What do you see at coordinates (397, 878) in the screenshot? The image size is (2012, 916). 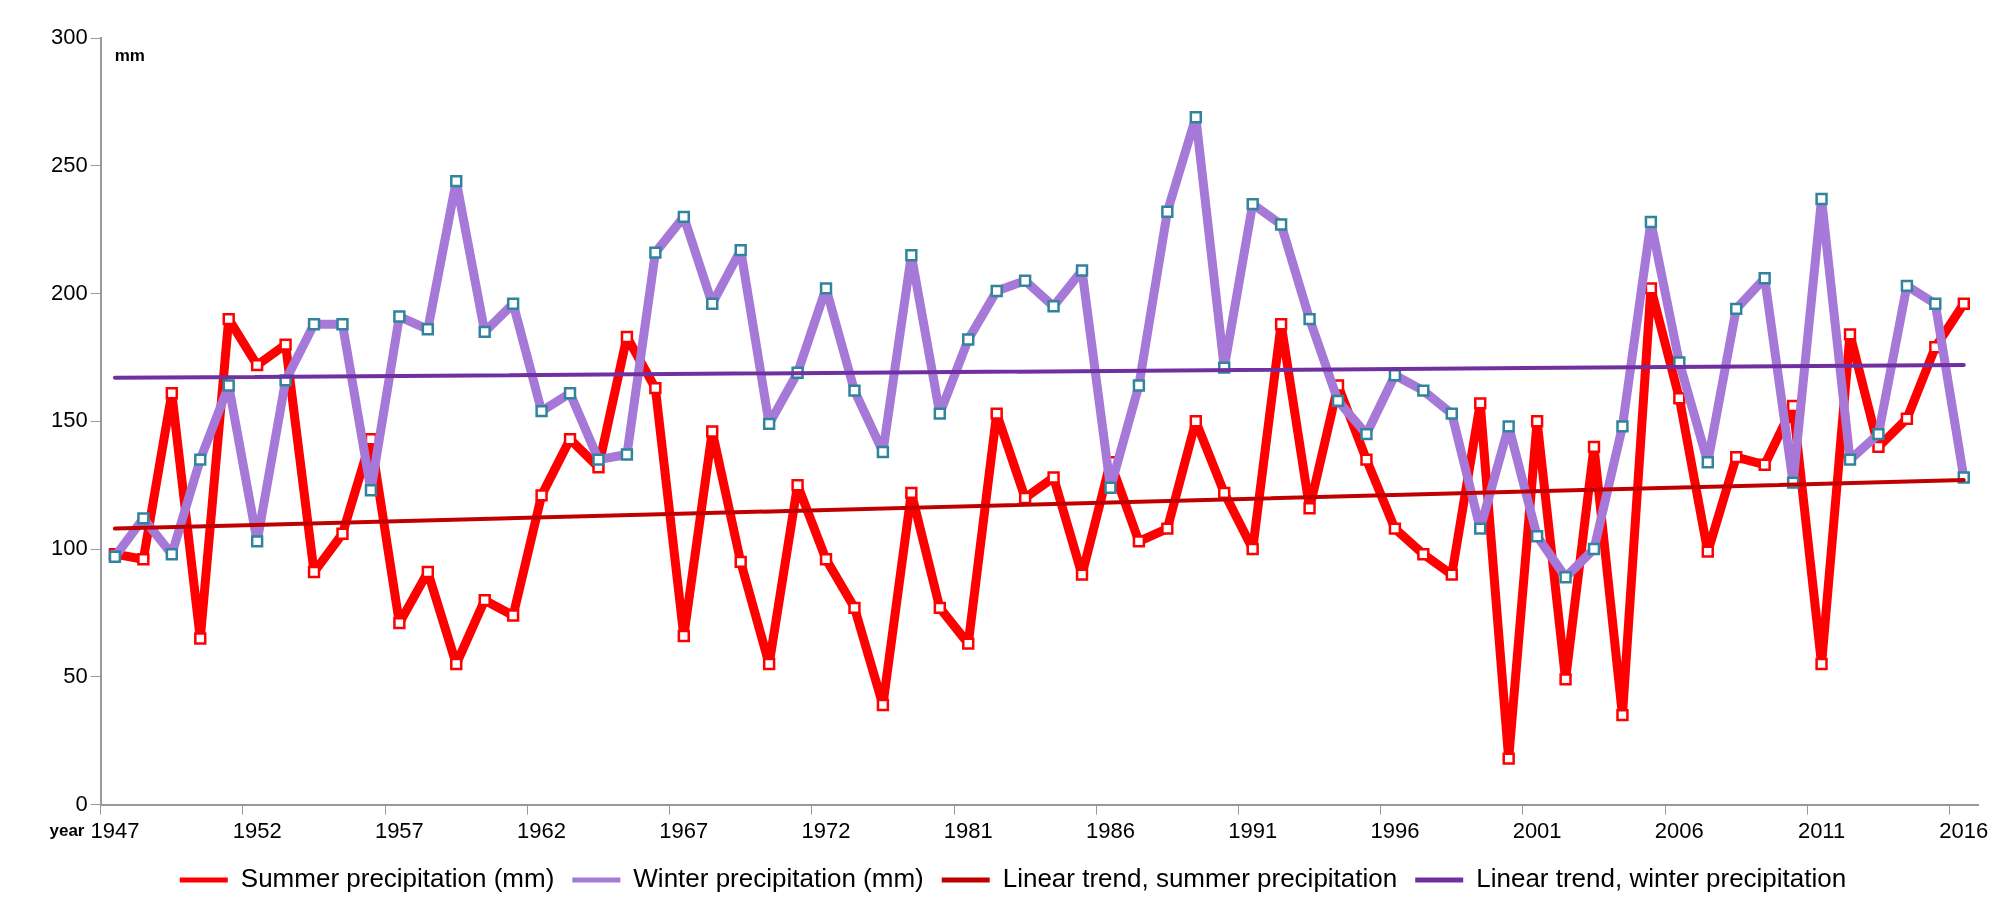 I see `legend-label: Summer precipitation (mm)` at bounding box center [397, 878].